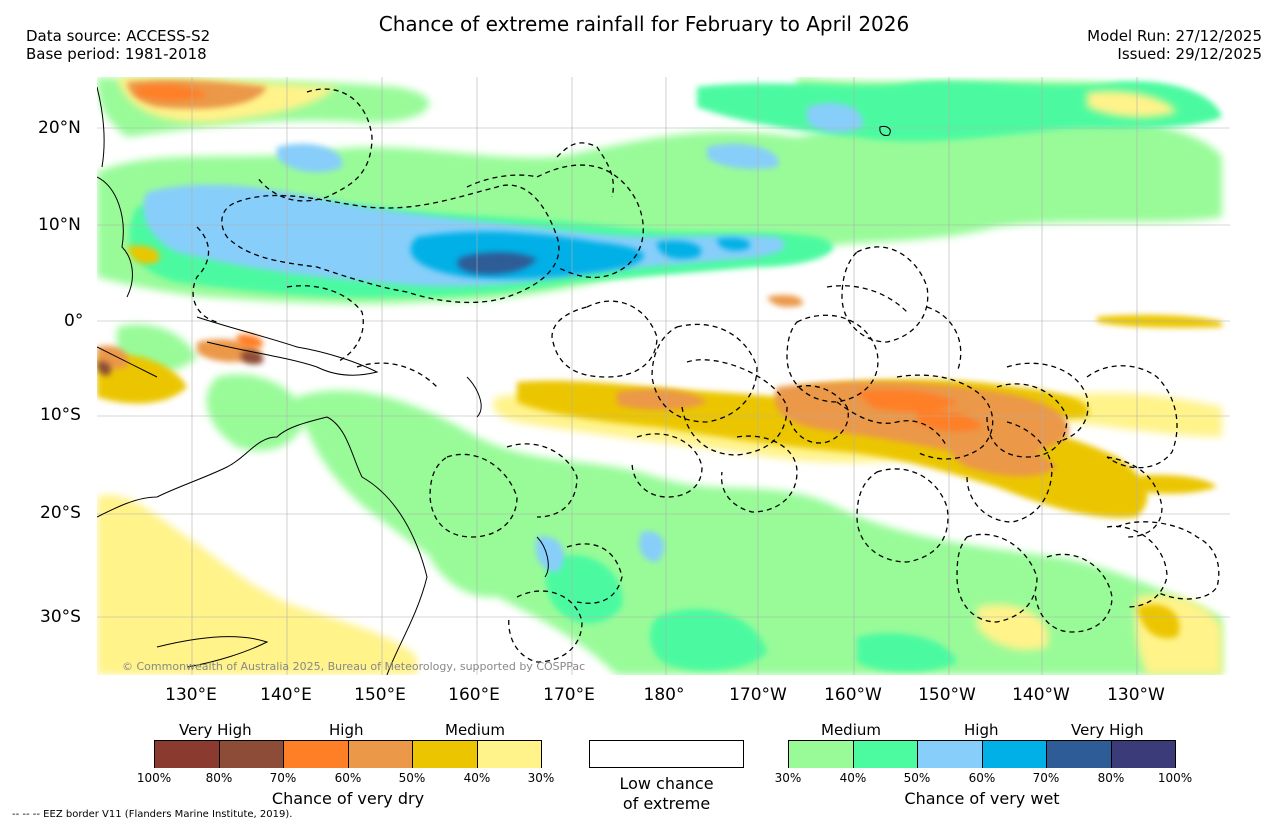 Image resolution: width=1288 pixels, height=827 pixels. I want to click on wet-category-very-high: Very High, so click(1107, 730).